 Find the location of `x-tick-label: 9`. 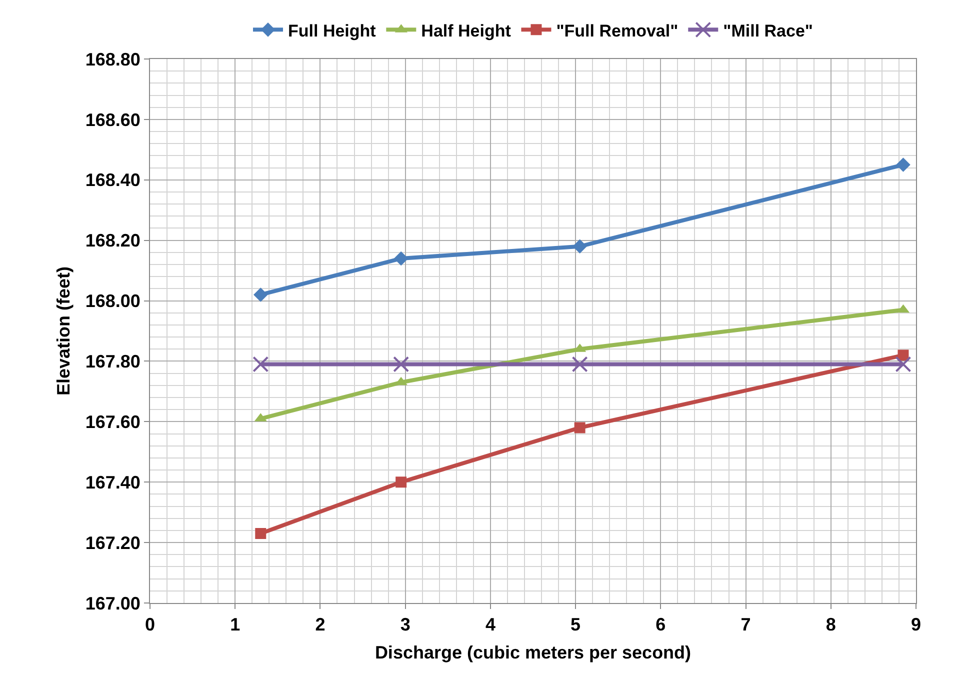

x-tick-label: 9 is located at coordinates (916, 624).